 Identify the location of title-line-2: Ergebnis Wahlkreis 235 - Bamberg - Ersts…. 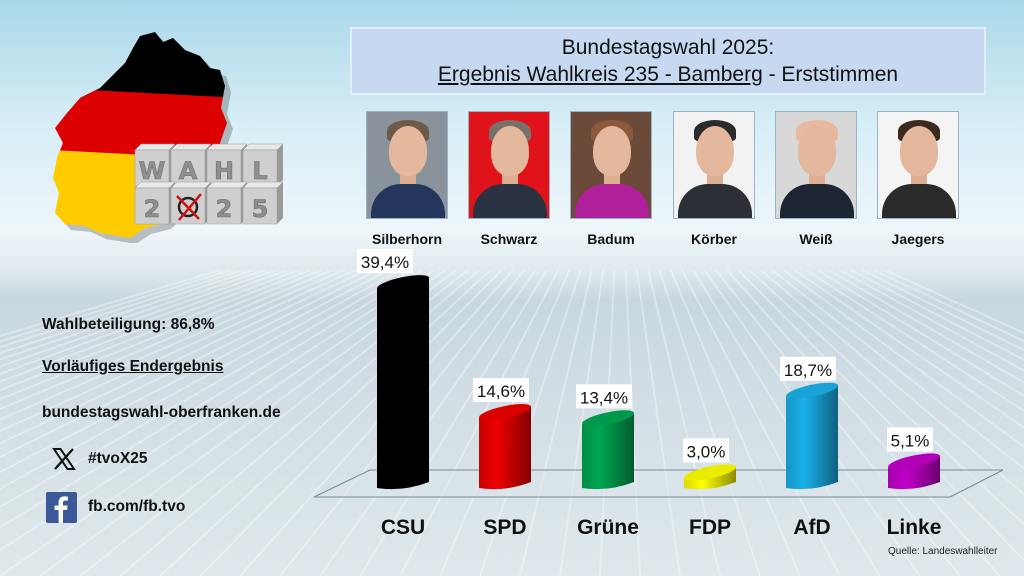
(668, 75).